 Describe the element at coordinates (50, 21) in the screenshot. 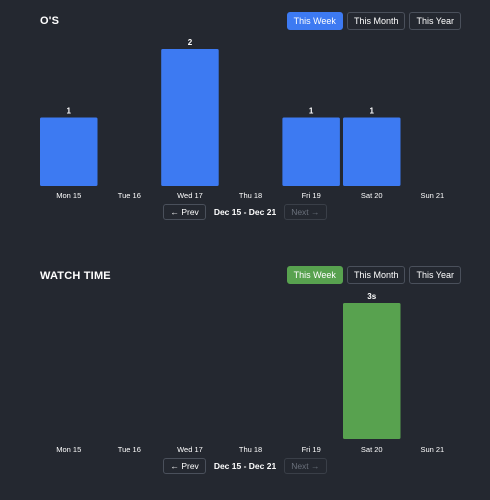

I see `panel-title: O'S` at that location.